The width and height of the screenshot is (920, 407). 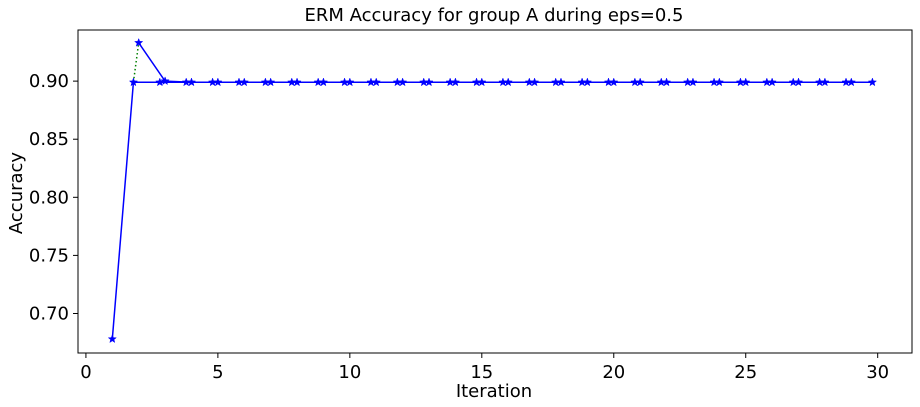 I want to click on y-tick-label: 0.70, so click(x=49, y=313).